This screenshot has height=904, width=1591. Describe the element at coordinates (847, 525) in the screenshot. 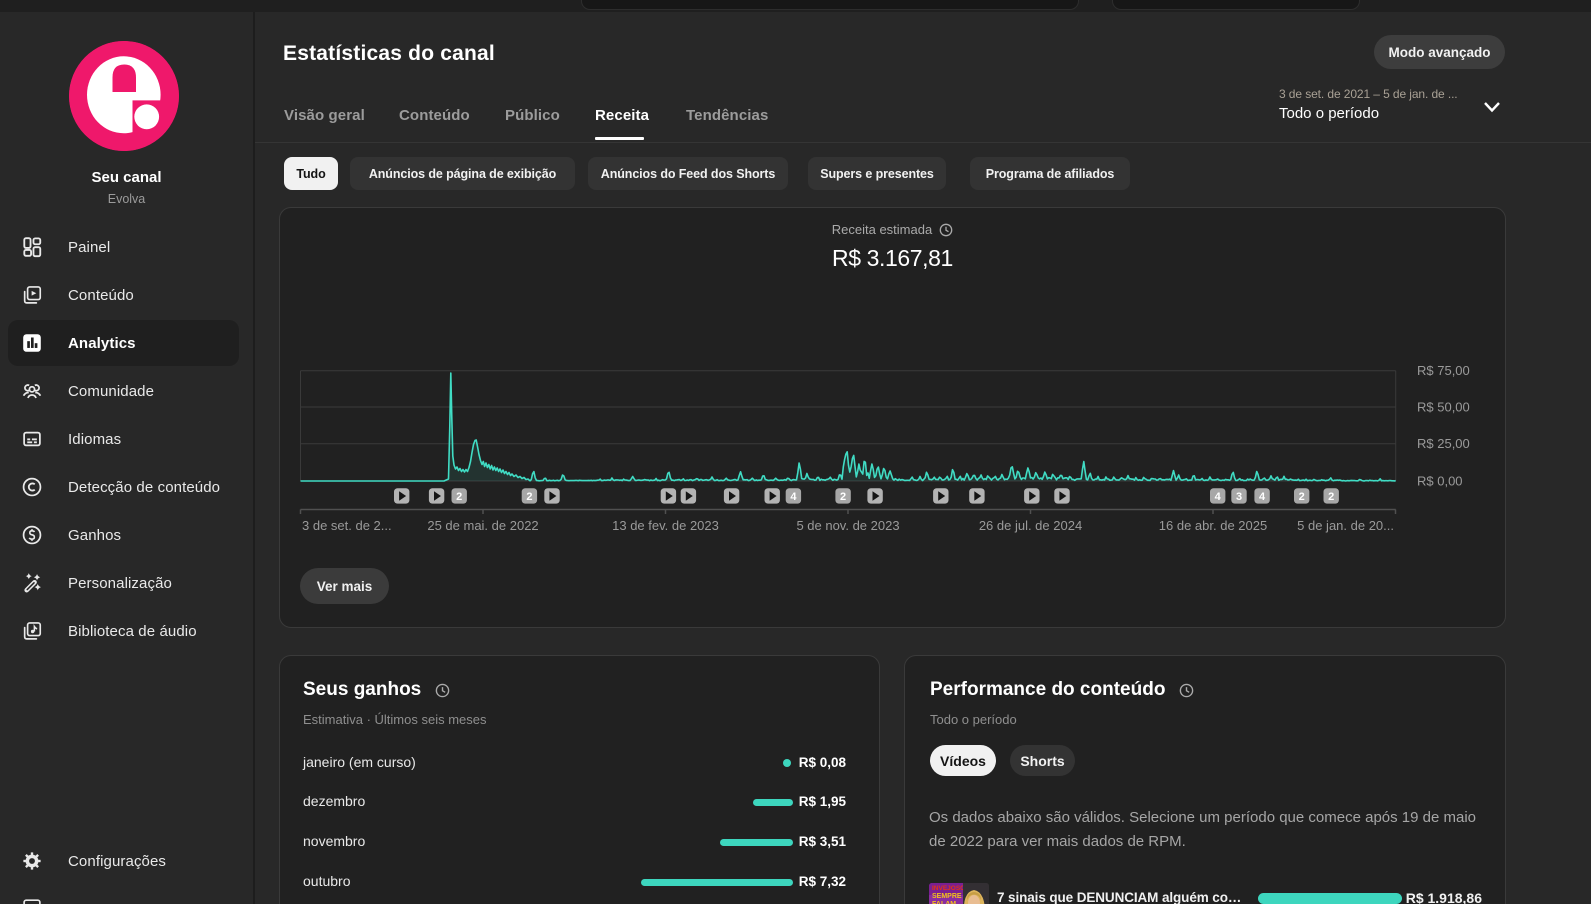

I see `svg-text: 5 de nov. de 2023` at that location.